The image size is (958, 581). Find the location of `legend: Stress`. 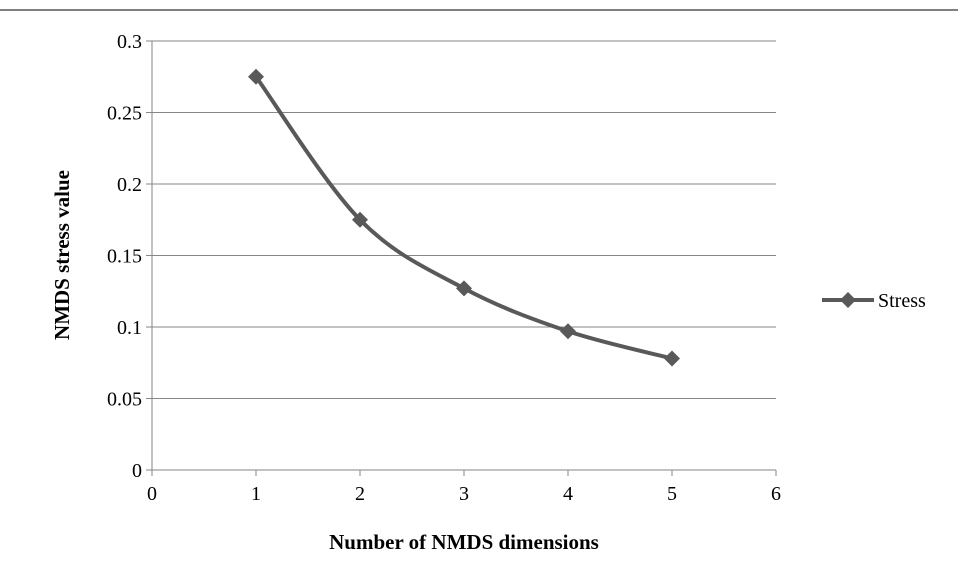

legend: Stress is located at coordinates (874, 301).